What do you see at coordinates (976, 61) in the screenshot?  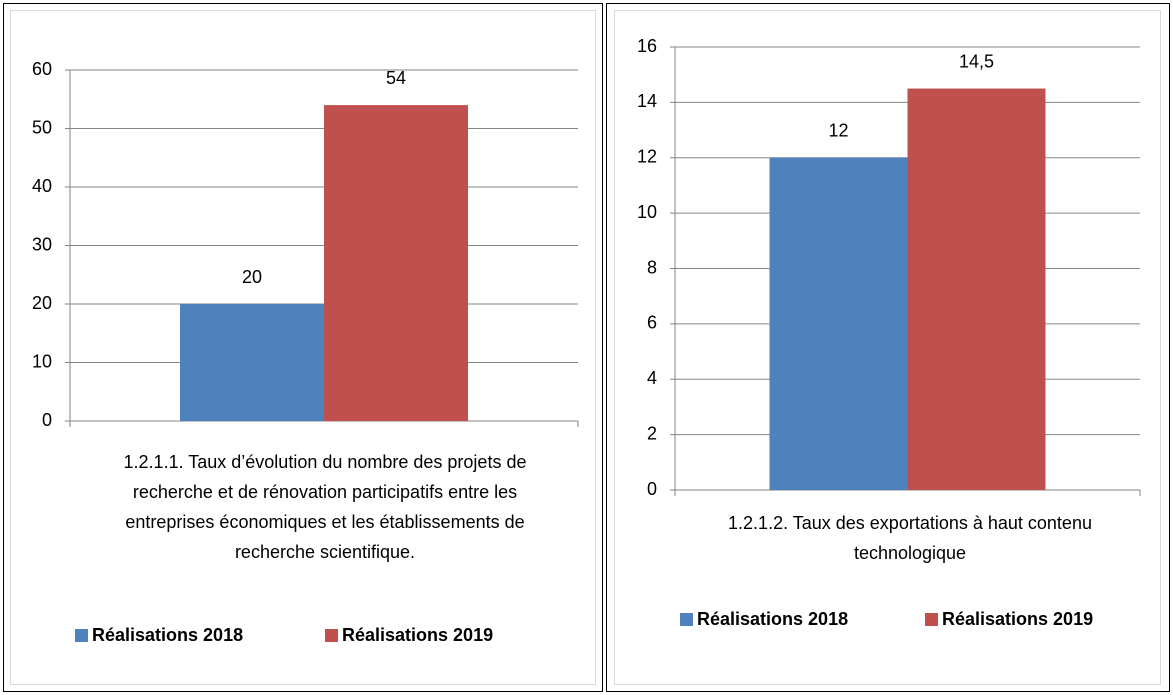 I see `data-label: 14,5` at bounding box center [976, 61].